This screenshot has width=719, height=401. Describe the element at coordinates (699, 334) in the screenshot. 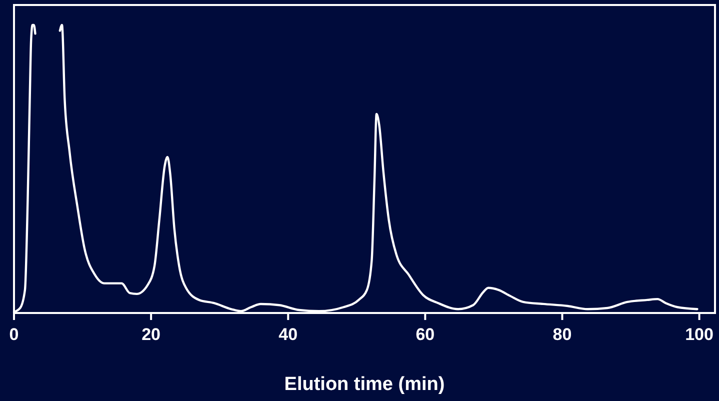

I see `x-tick-label: 100` at that location.